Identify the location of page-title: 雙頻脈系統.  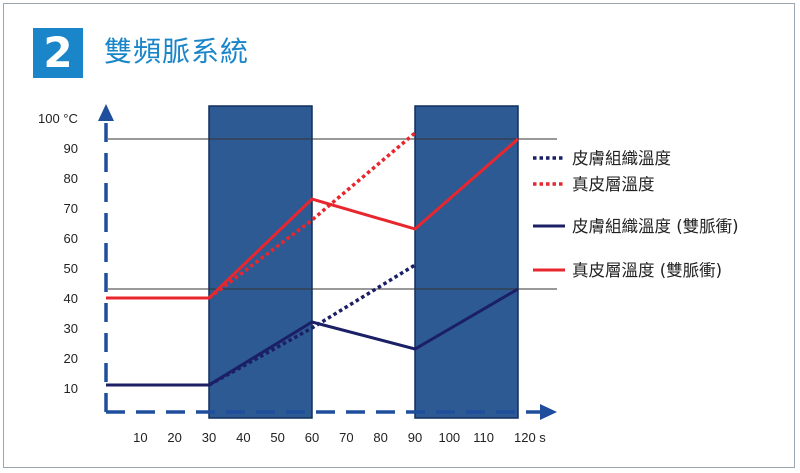
(177, 51).